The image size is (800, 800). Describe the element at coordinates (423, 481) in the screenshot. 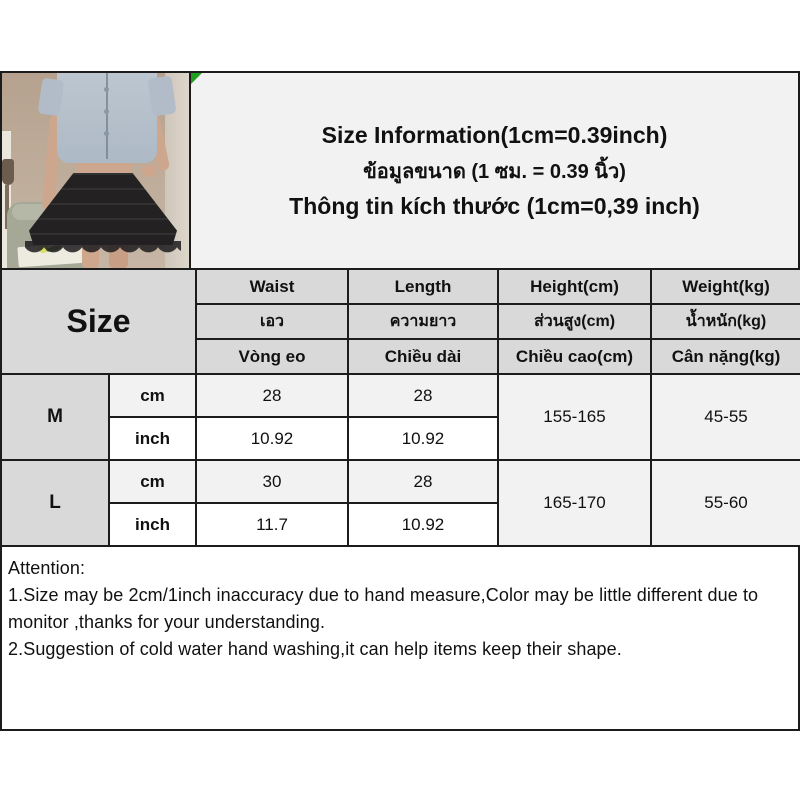

I see `cell-l-length-cm: 28` at that location.